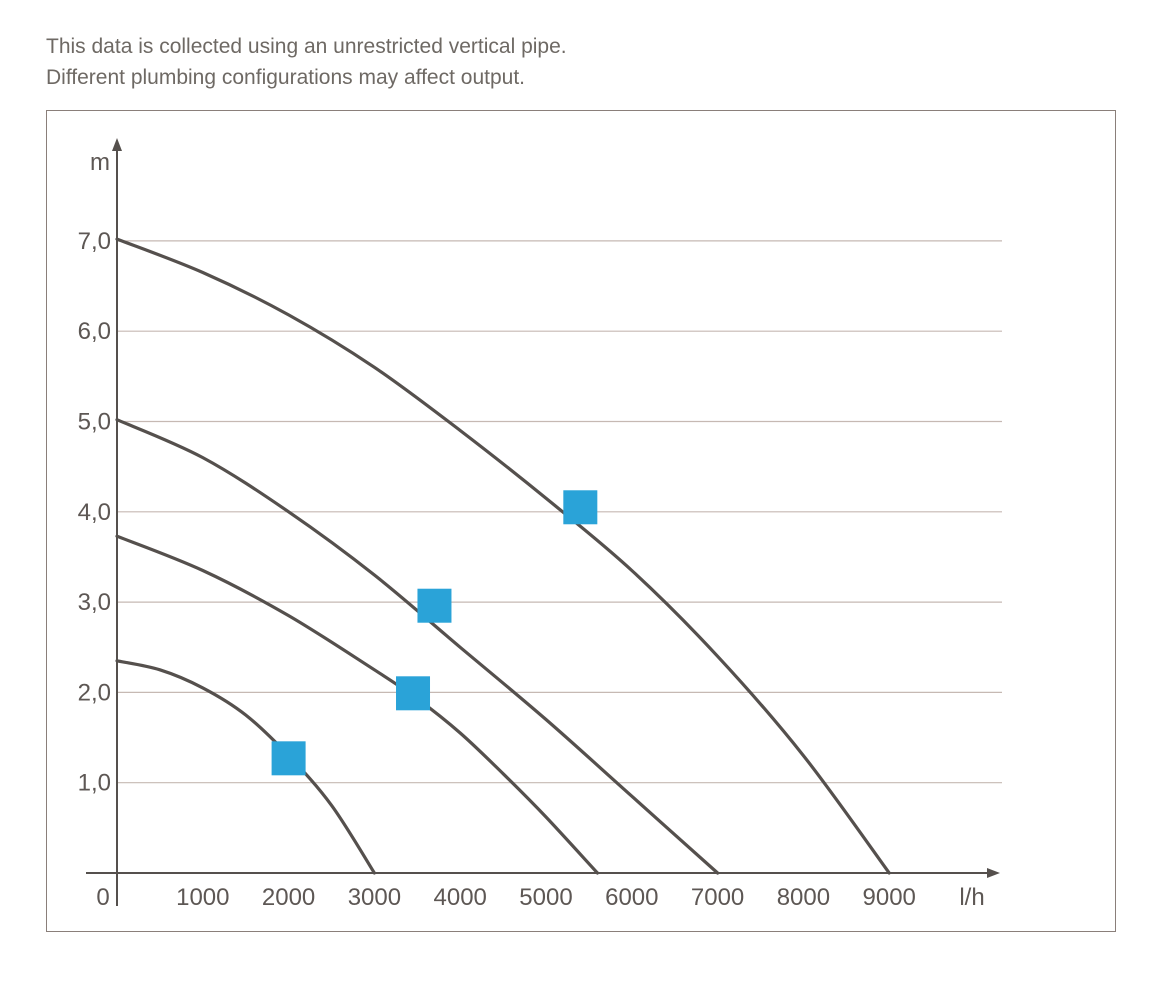 This screenshot has width=1169, height=1003. I want to click on operating-point-markers, so click(434, 633).